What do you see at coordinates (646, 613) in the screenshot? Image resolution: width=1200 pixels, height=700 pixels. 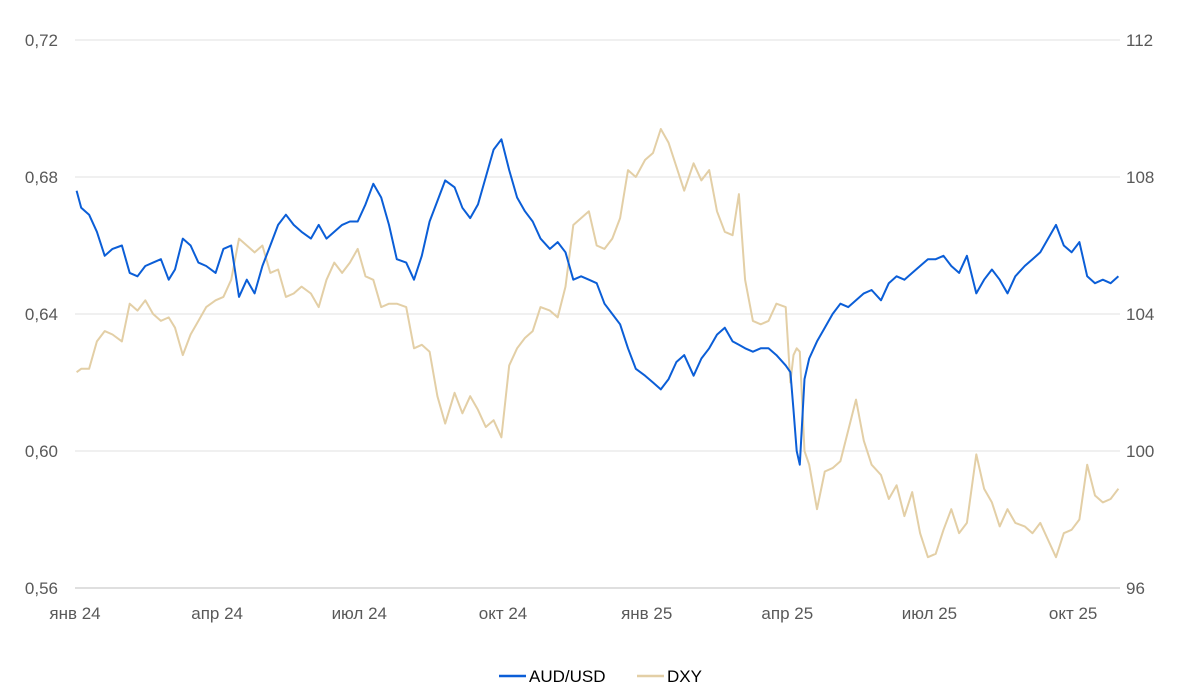 I see `x-tick-label: янв 25` at bounding box center [646, 613].